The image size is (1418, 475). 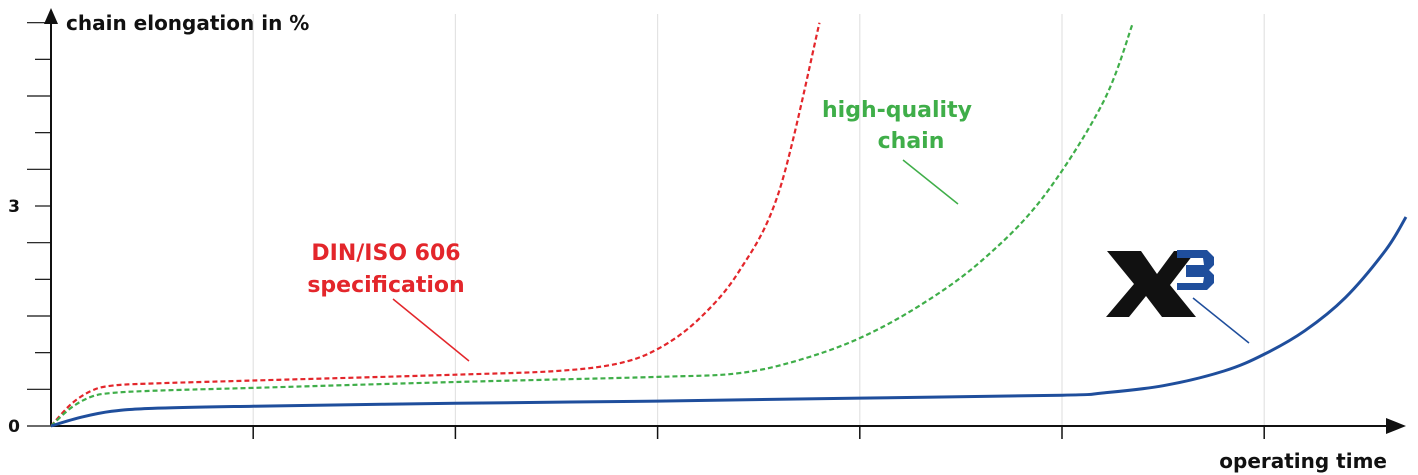 I want to click on din-iso-label-line2: specification, so click(x=385, y=285).